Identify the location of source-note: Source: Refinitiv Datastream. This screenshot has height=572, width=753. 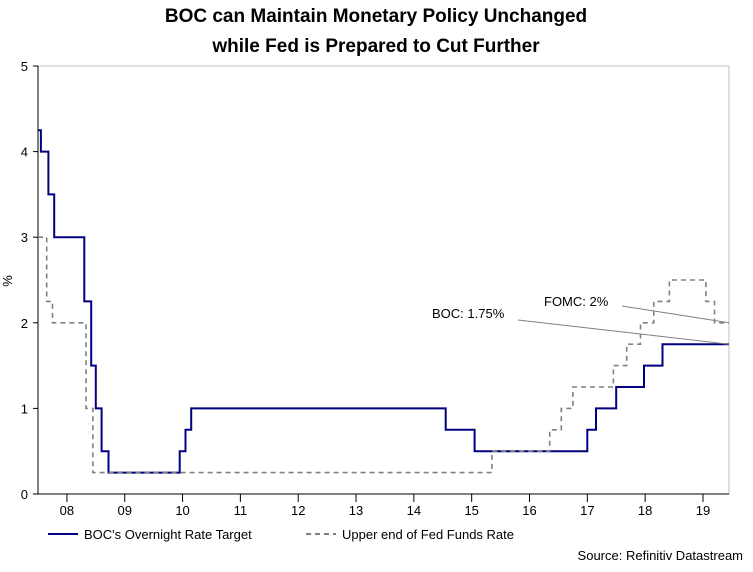
(660, 555).